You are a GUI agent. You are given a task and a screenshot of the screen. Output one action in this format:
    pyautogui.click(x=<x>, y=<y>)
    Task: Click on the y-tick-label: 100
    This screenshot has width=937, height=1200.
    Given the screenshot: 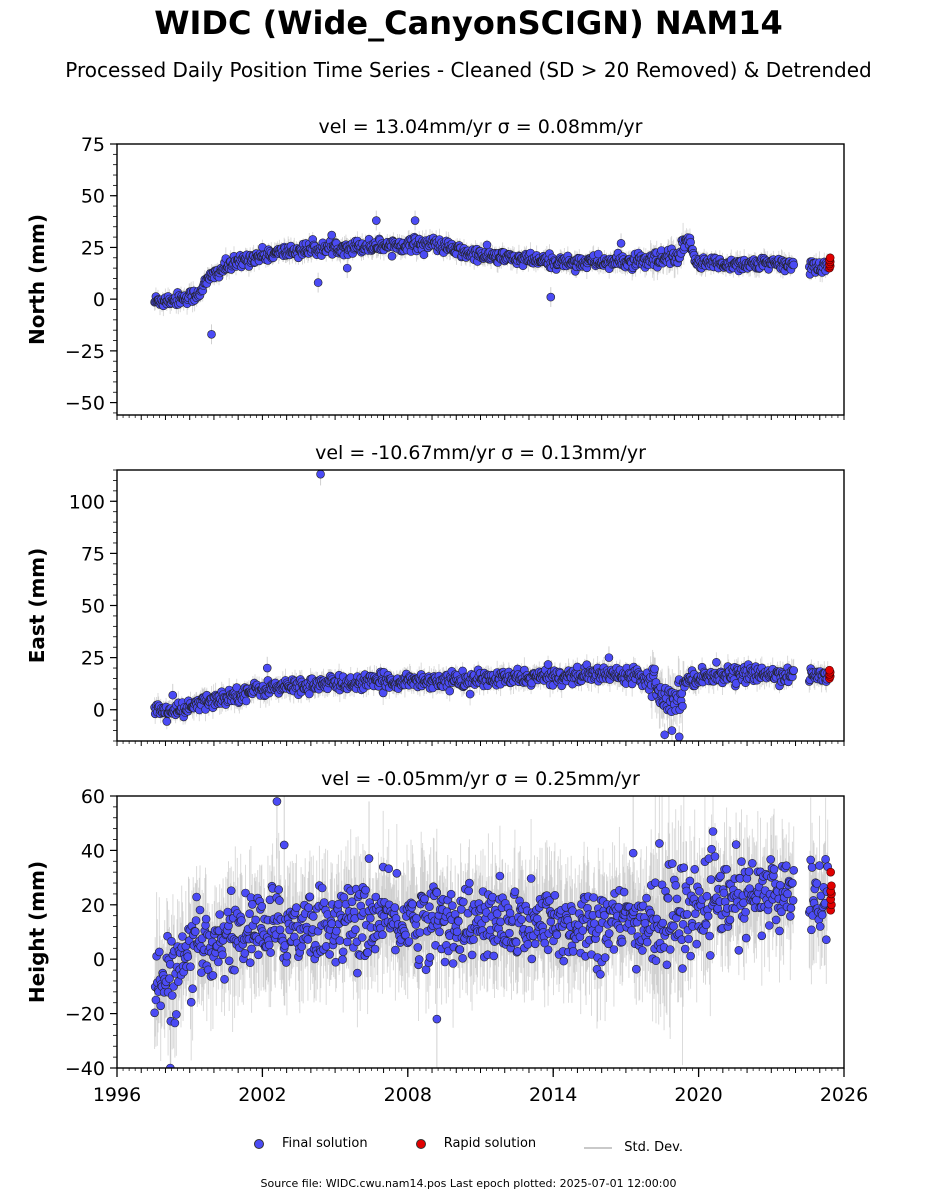 What is the action you would take?
    pyautogui.click(x=87, y=502)
    